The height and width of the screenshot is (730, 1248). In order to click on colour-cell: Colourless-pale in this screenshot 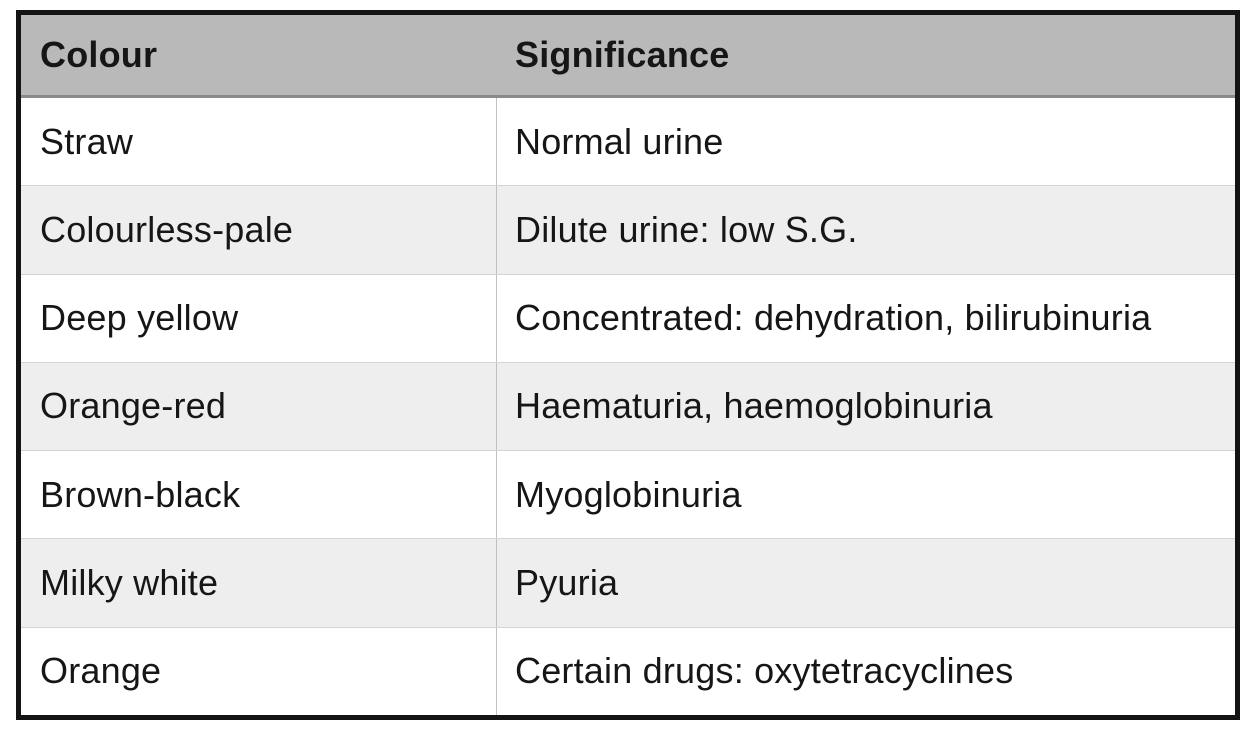, I will do `click(167, 229)`.